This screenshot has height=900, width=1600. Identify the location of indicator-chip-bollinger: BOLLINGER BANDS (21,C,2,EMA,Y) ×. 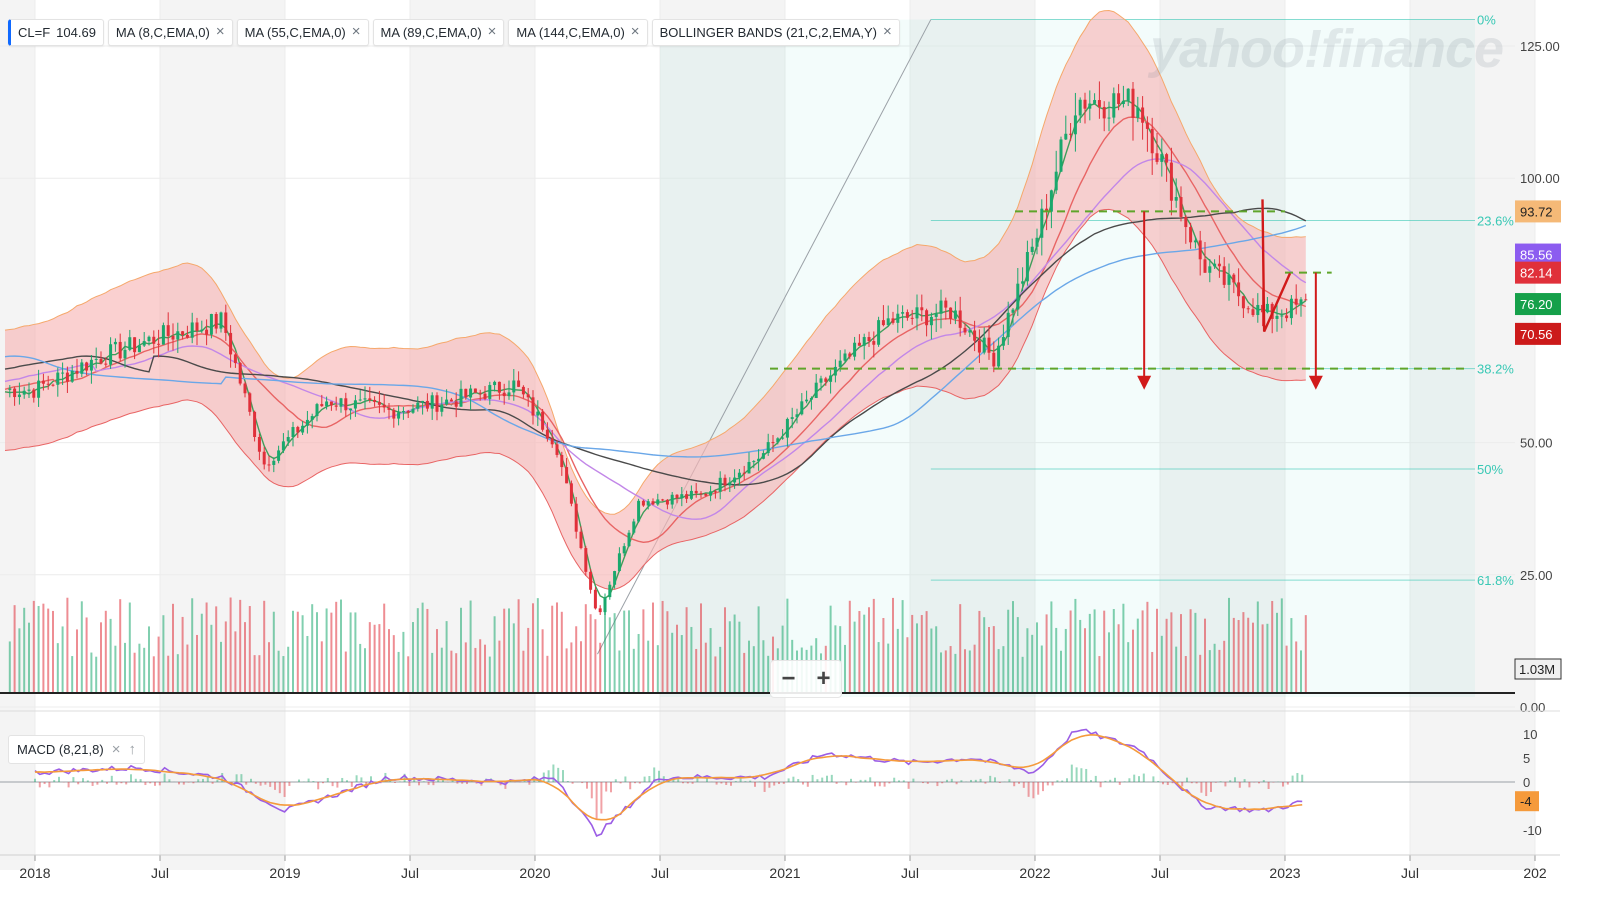
(775, 32).